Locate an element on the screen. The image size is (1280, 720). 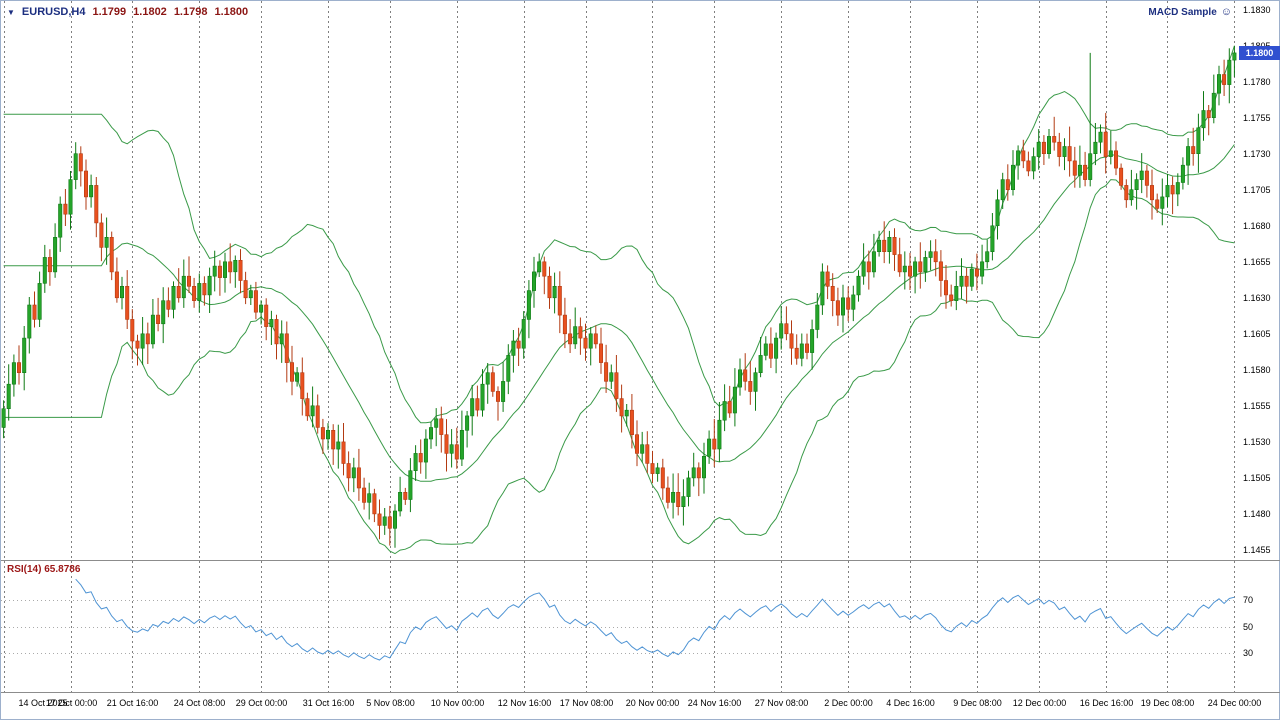
rsi-level-label: 30 is located at coordinates (1248, 652).